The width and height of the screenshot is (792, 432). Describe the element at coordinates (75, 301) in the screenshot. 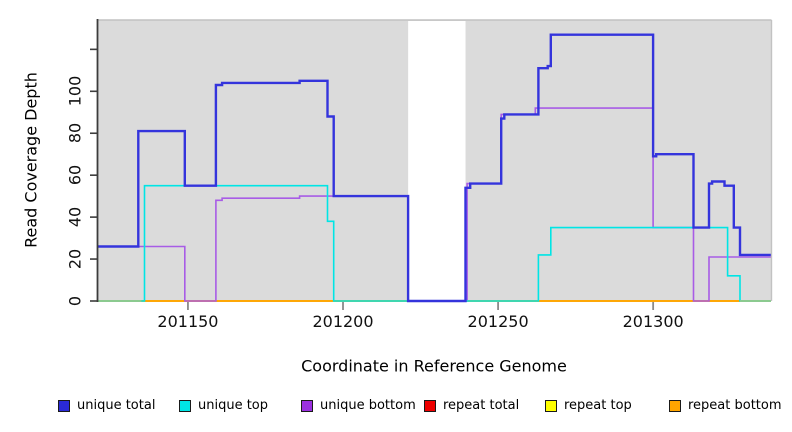

I see `y-tick-label: 0` at that location.